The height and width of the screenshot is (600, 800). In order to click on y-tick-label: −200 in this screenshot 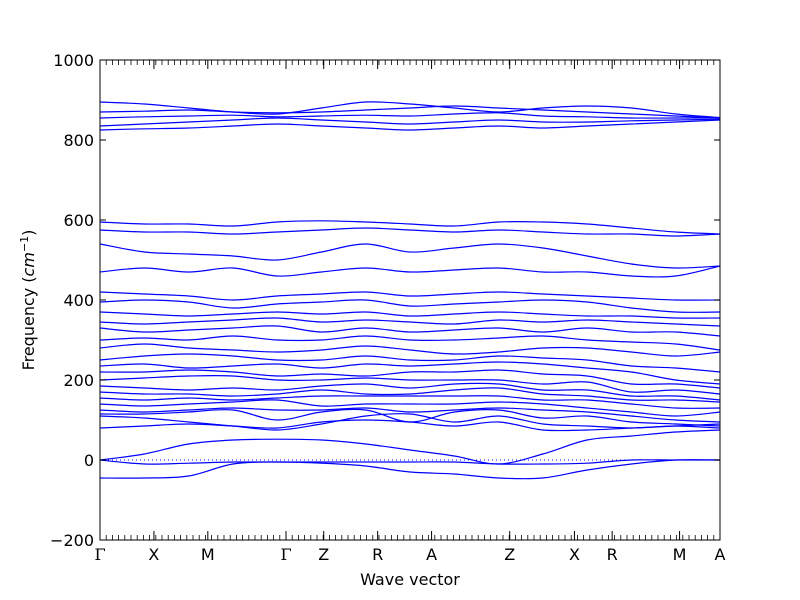, I will do `click(72, 540)`.